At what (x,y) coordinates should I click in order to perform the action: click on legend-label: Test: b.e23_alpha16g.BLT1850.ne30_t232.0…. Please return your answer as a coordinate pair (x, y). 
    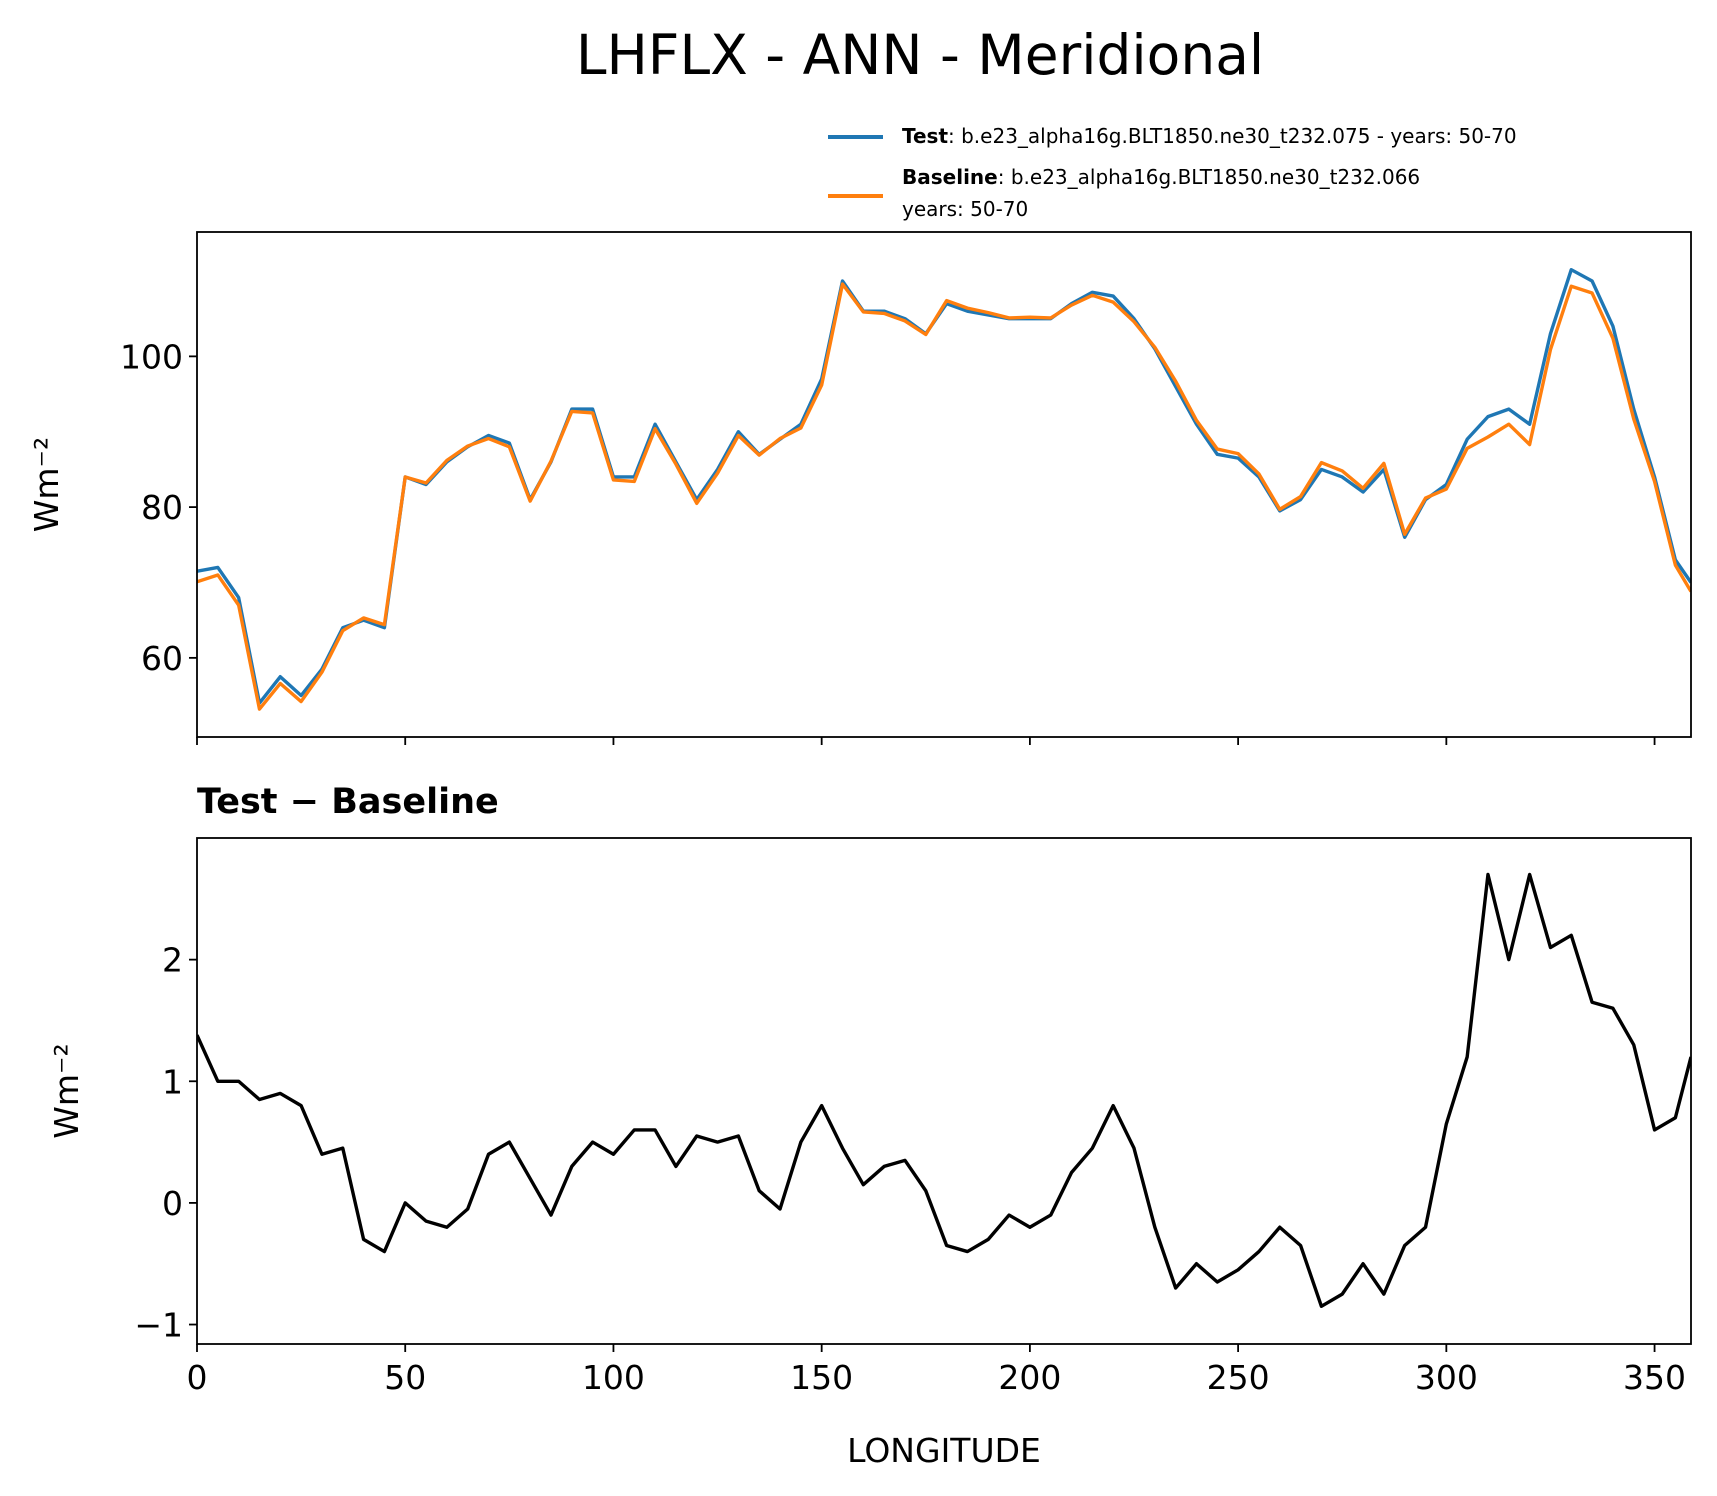
    Looking at the image, I should click on (1209, 136).